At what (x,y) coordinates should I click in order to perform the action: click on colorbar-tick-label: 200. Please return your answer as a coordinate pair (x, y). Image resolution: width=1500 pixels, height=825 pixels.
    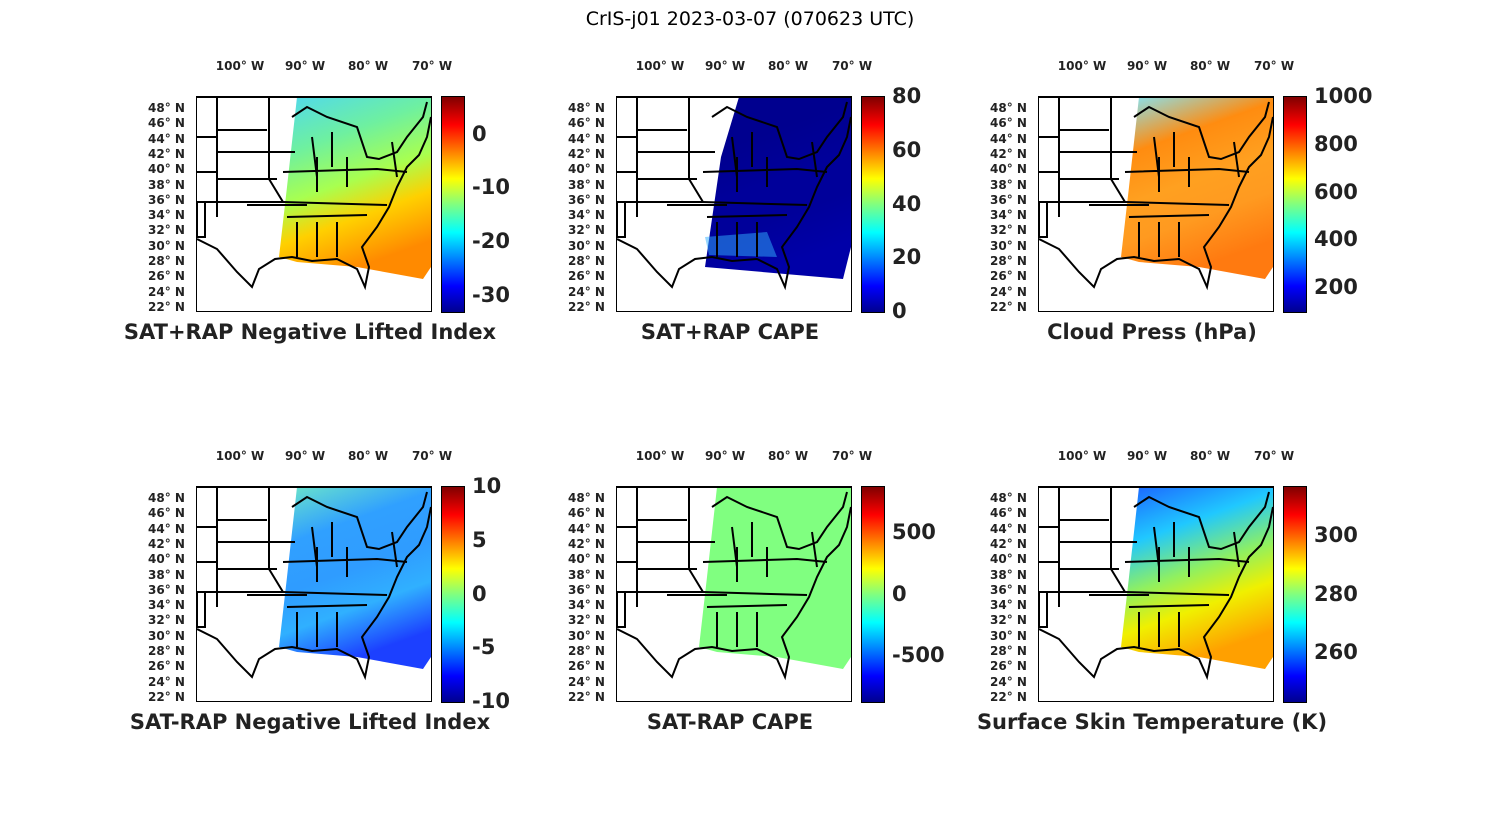
    Looking at the image, I should click on (1336, 287).